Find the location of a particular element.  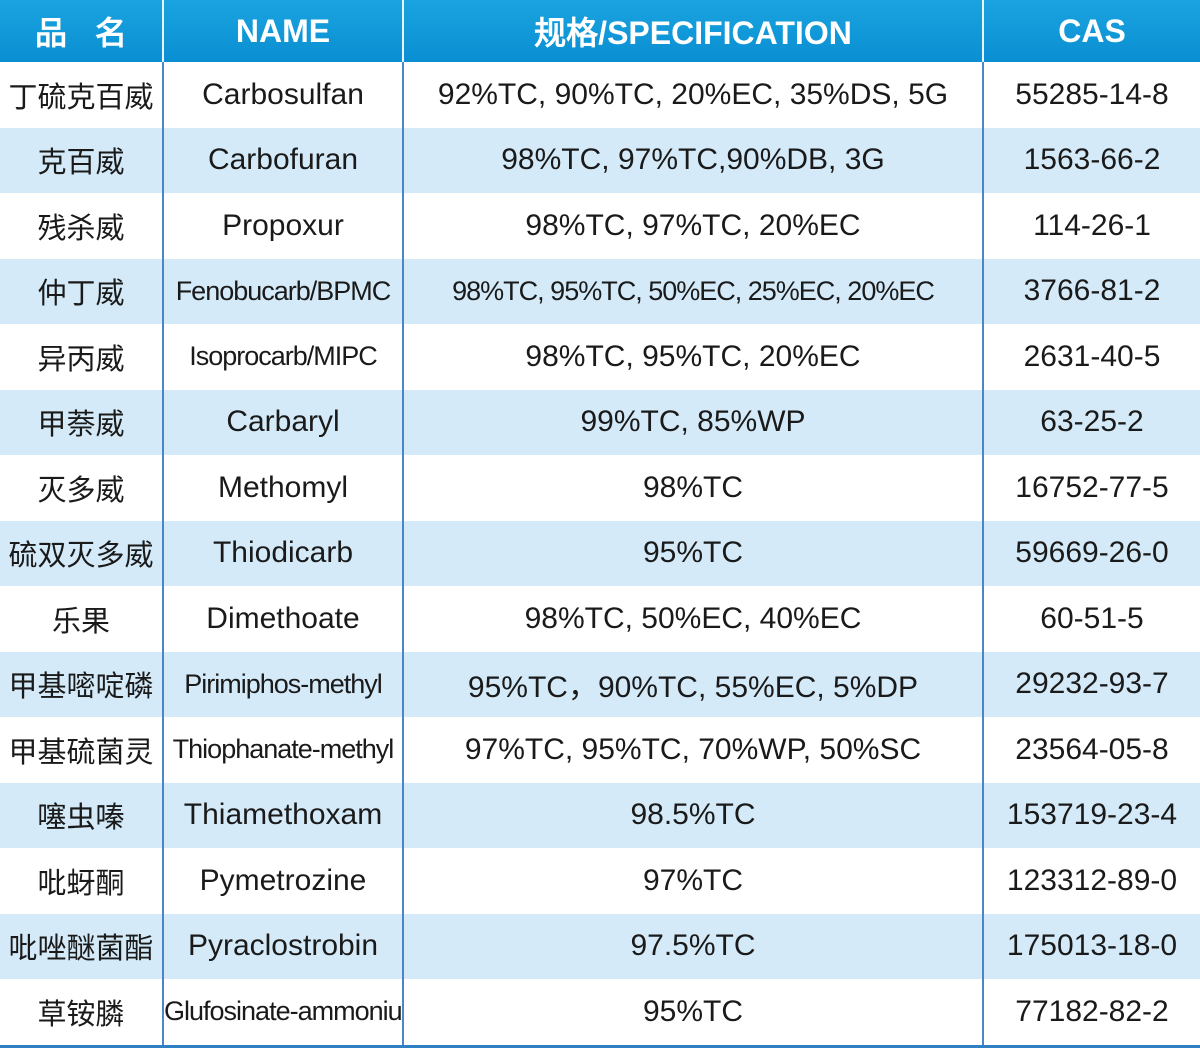

table-row: 吡蚜酮 Pymetrozine 97%TC 123312-89-0 is located at coordinates (600, 881).